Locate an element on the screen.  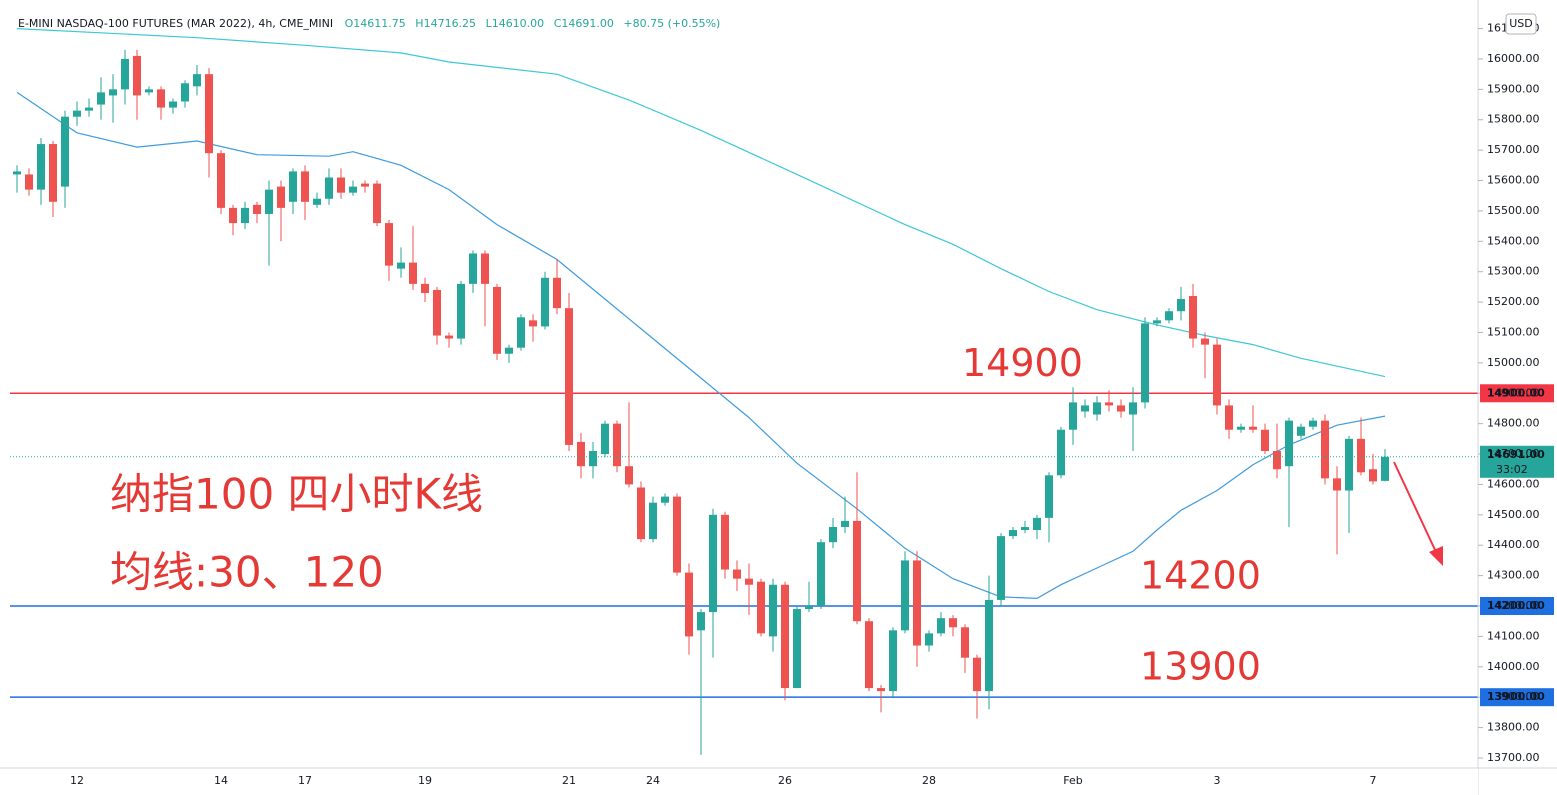
y-tick-label: 14200.00 is located at coordinates (1513, 605).